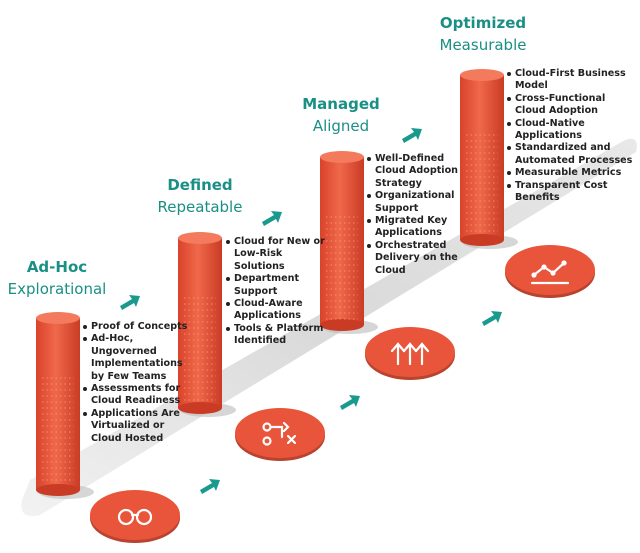 This screenshot has height=553, width=640. I want to click on bullet: Organizational Support, so click(421, 202).